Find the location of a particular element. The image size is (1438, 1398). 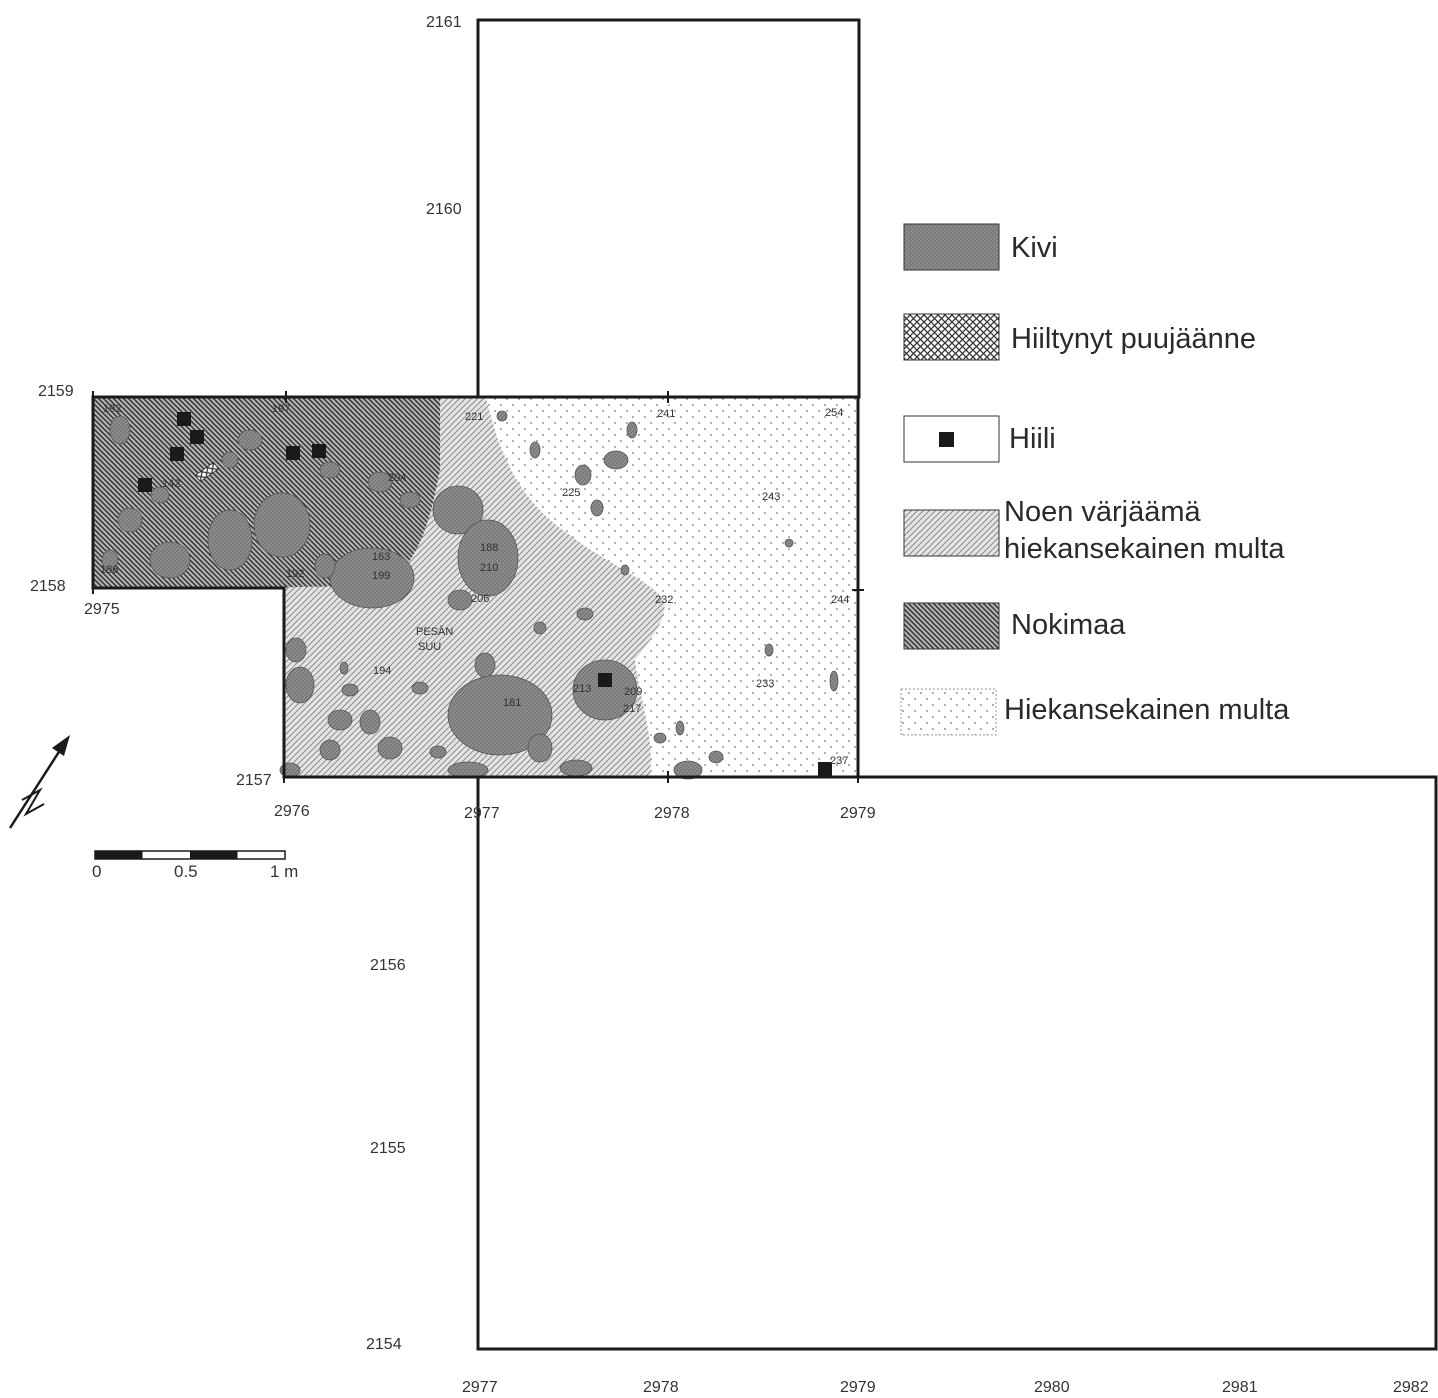

scale-bar: 0 0.5 1 m is located at coordinates (195, 865).